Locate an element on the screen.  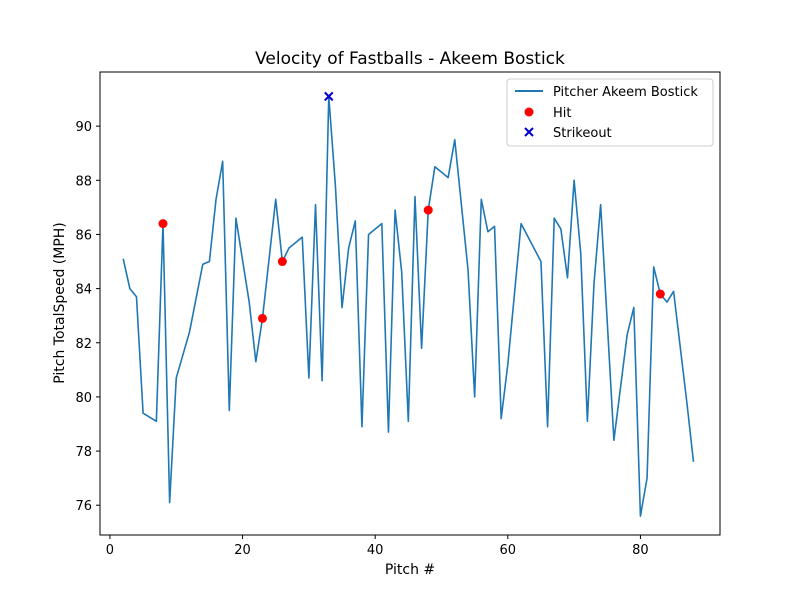
x-tick-label: 80 is located at coordinates (640, 550).